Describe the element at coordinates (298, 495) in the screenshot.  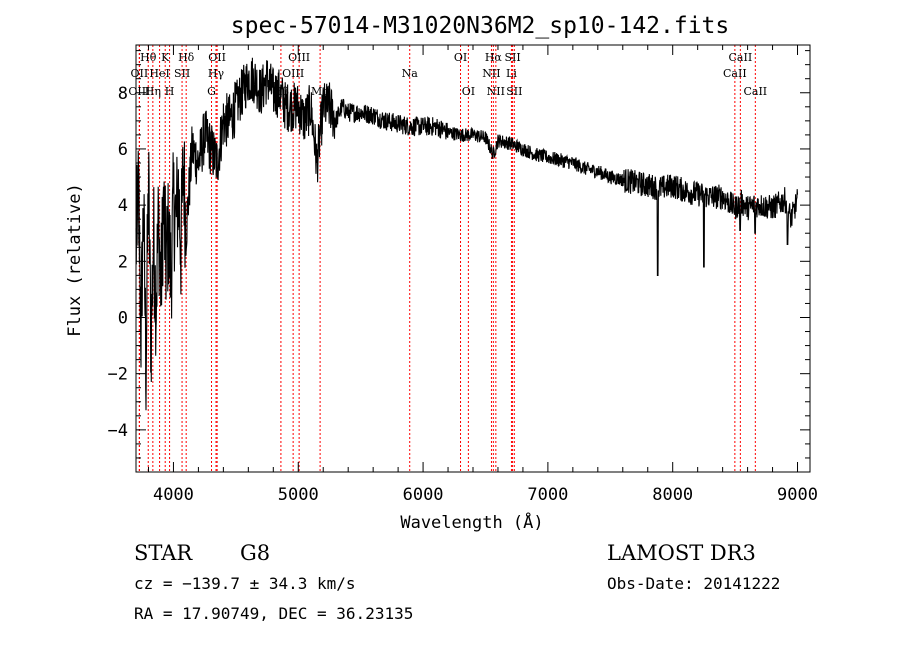
I see `x-tick-label: 5000` at that location.